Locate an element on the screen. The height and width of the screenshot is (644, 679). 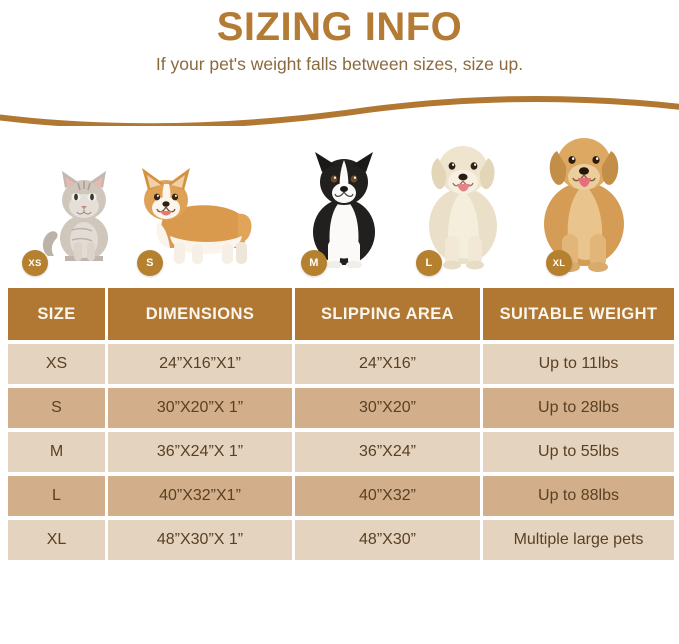
page-title: SIZING INFO is located at coordinates (339, 27).